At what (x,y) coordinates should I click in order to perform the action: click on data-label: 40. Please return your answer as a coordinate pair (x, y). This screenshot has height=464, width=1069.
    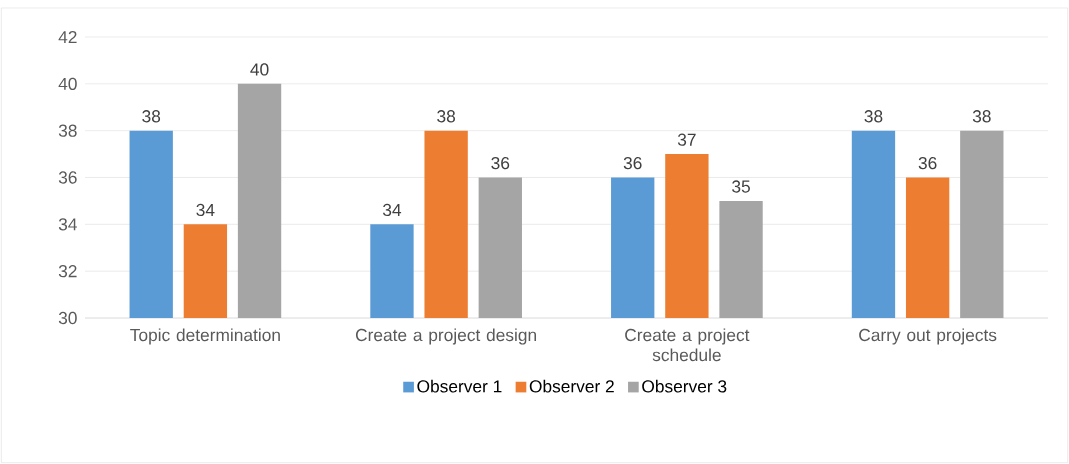
    Looking at the image, I should click on (259, 69).